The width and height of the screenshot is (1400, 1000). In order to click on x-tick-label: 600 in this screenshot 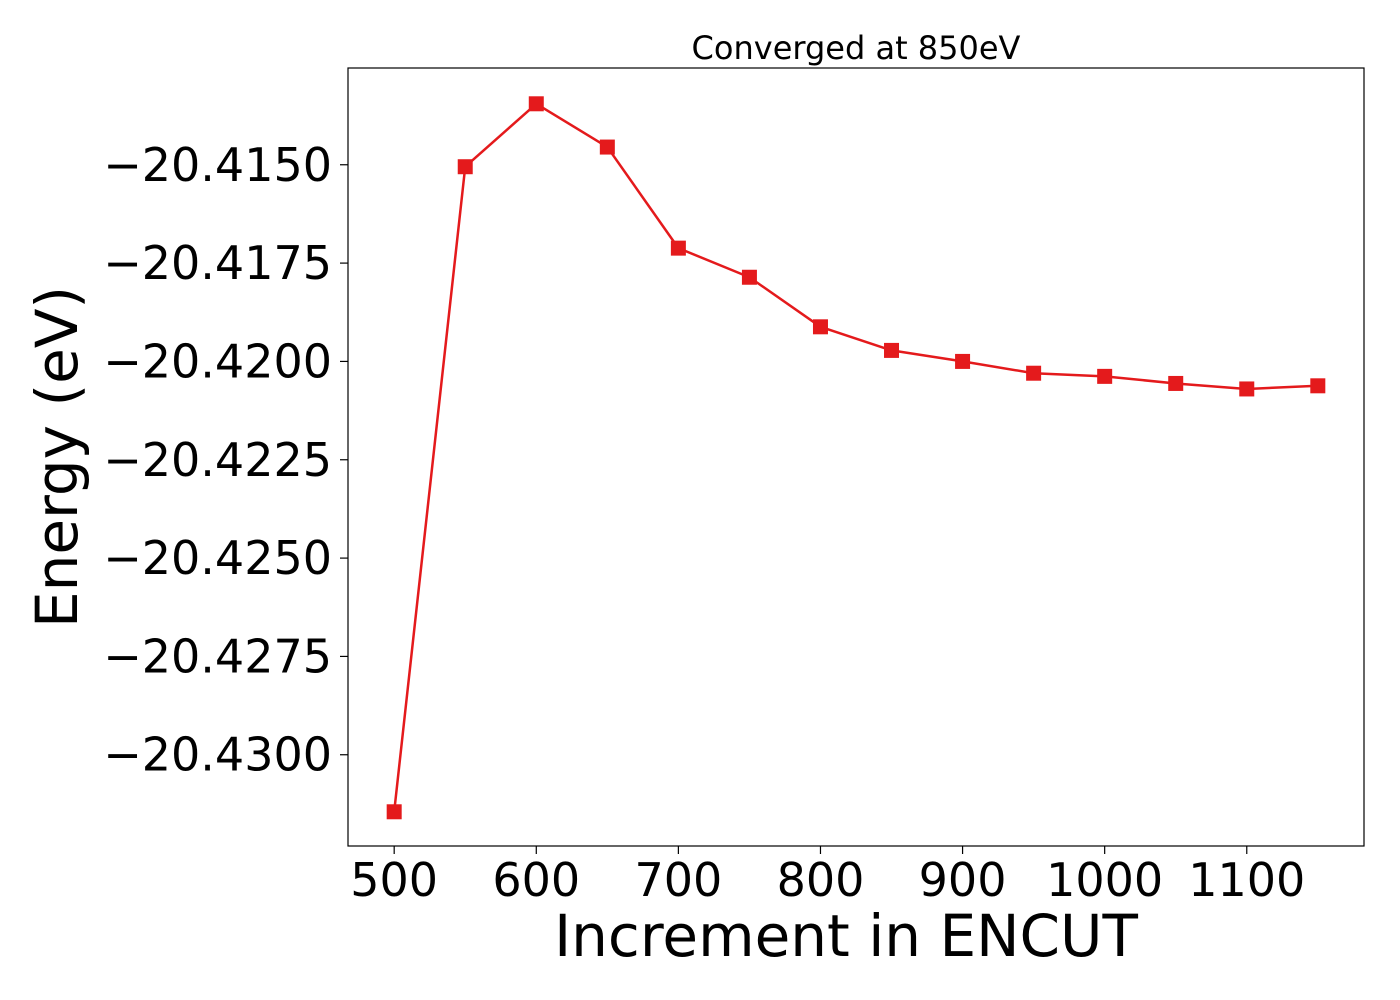, I will do `click(536, 880)`.